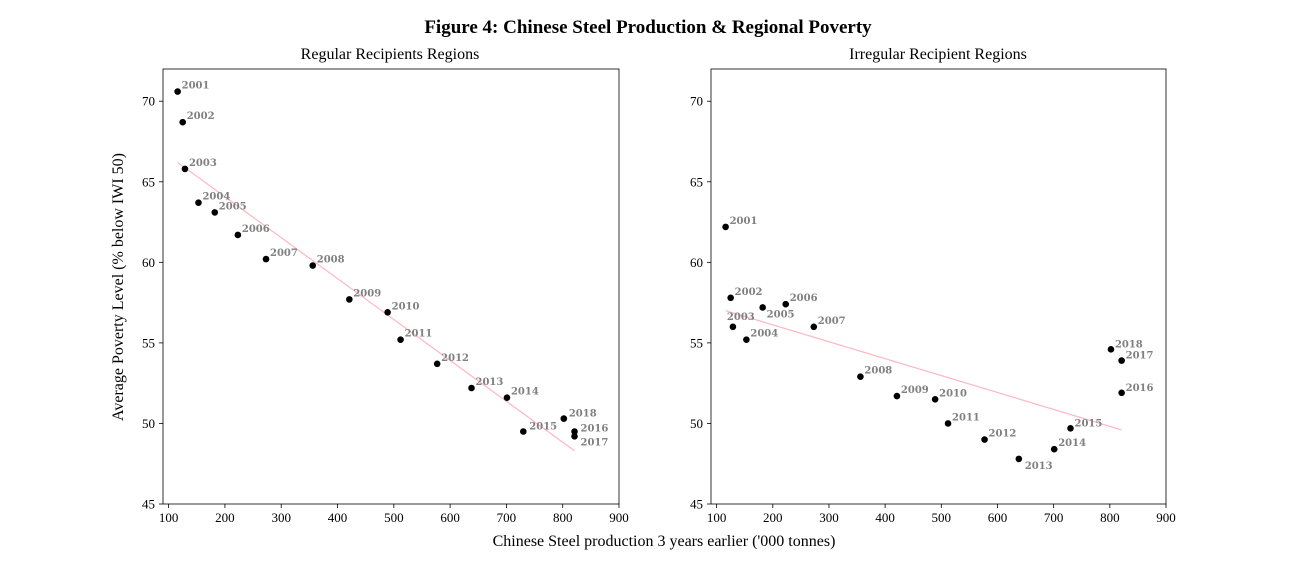 The image size is (1296, 576). What do you see at coordinates (923, 370) in the screenshot?
I see `trend-line` at bounding box center [923, 370].